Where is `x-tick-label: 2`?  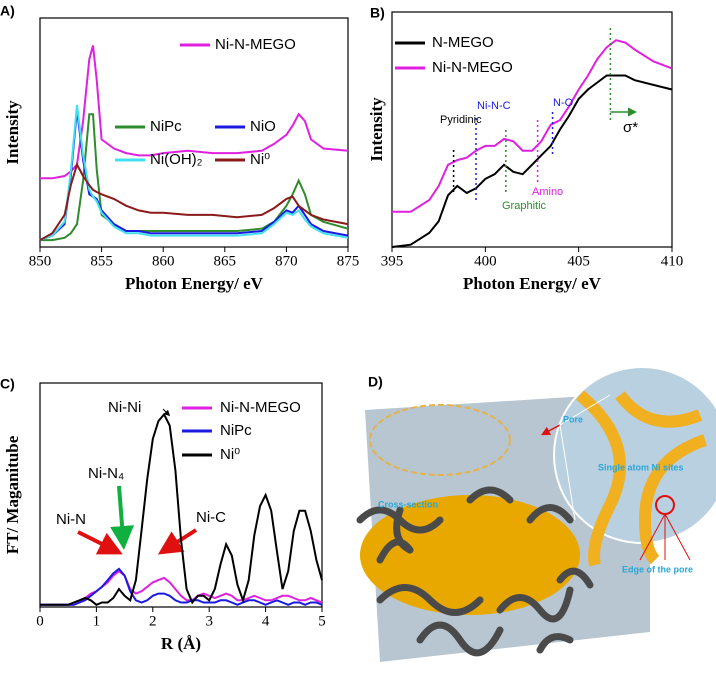 x-tick-label: 2 is located at coordinates (153, 621).